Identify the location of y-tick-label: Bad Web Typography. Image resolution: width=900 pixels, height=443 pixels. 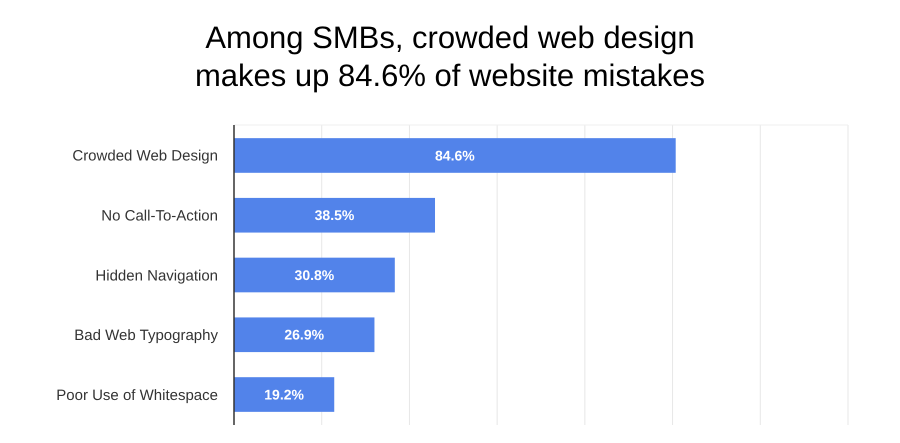
(146, 335).